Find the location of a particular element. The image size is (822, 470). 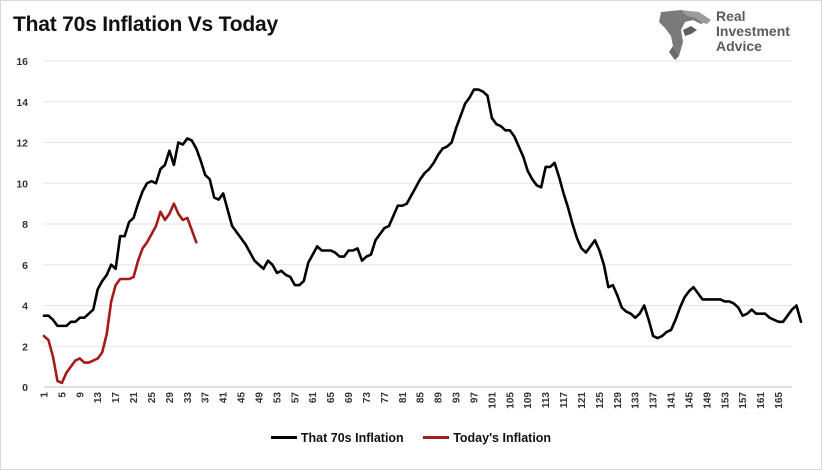

x-tick-label: 37 is located at coordinates (206, 398).